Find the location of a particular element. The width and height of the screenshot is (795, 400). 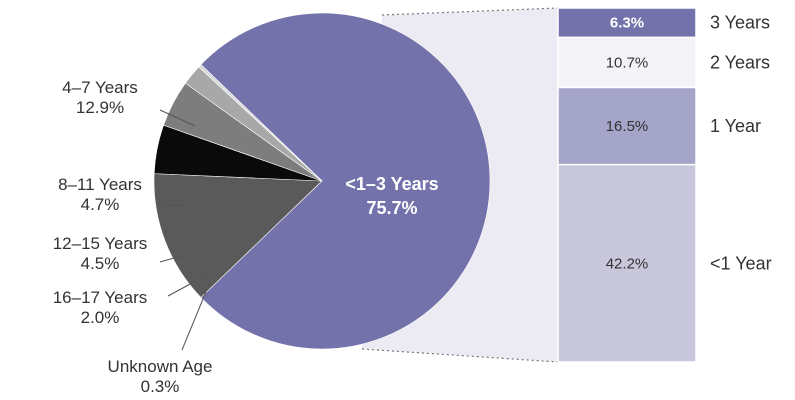

bar-value-1-year: 42.2% is located at coordinates (627, 263).